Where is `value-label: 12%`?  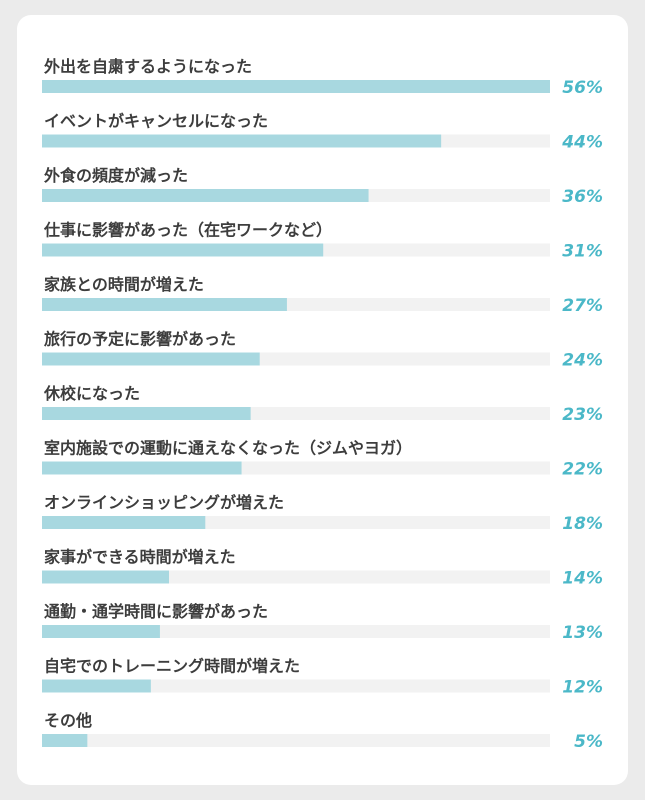
value-label: 12% is located at coordinates (582, 688).